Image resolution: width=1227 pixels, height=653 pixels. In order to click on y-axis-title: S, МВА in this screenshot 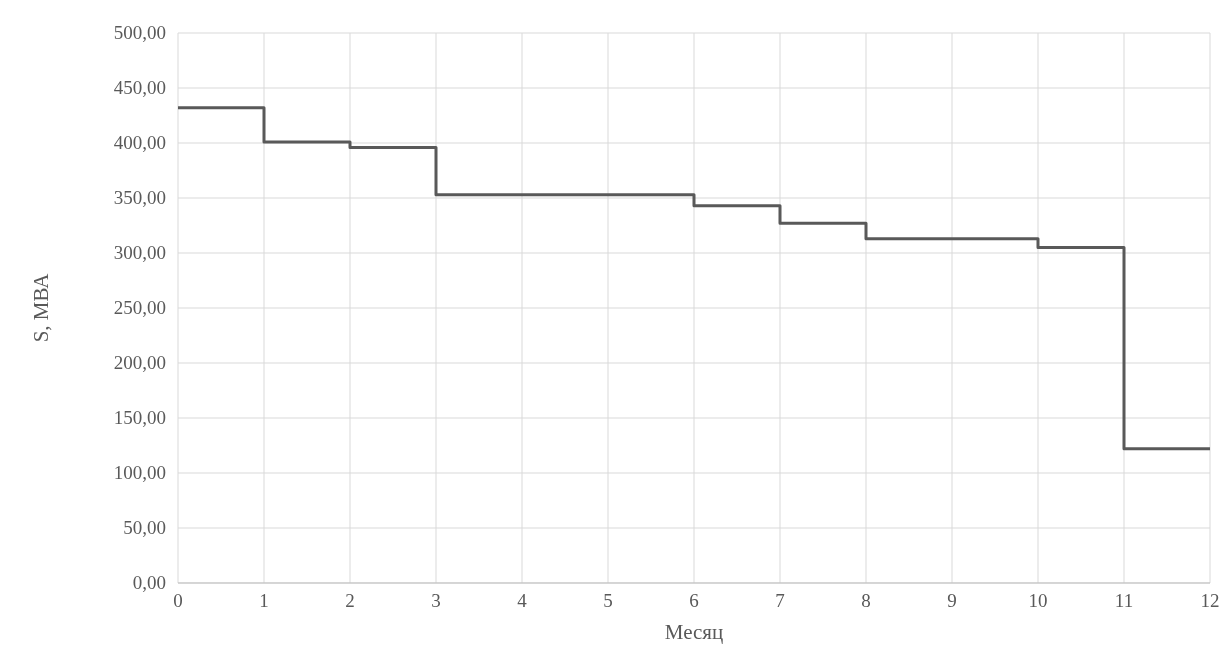, I will do `click(41, 307)`.